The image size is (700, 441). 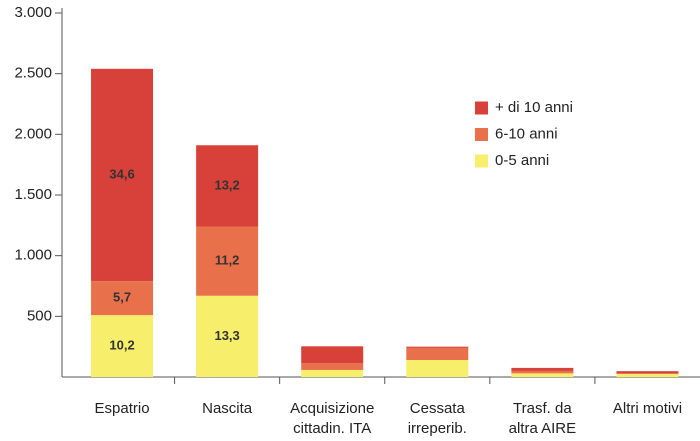 I want to click on y-tick-label: 3.000, so click(x=33, y=12).